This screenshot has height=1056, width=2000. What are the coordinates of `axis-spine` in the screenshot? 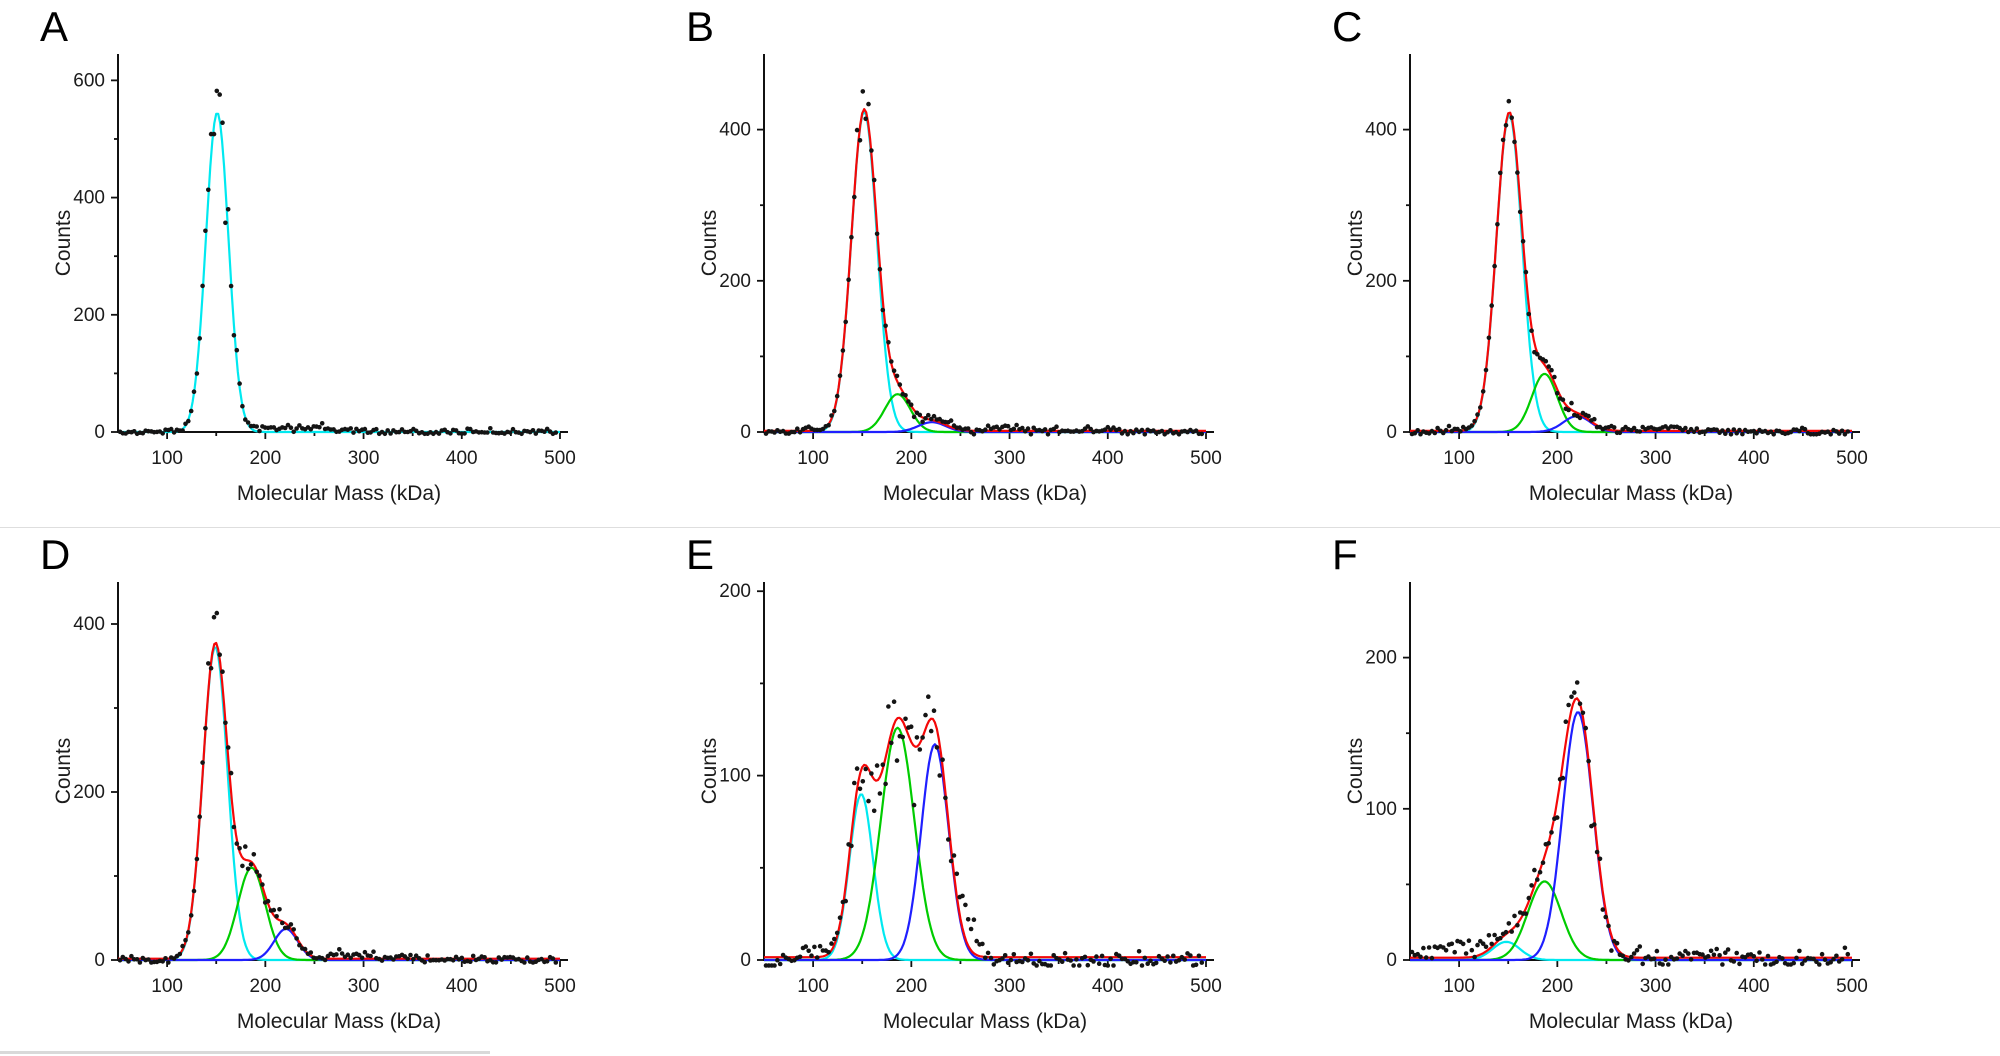 It's located at (342, 771).